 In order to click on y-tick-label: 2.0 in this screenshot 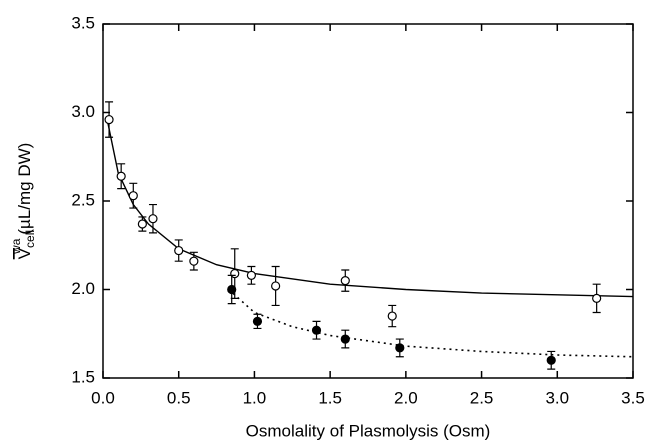, I will do `click(83, 288)`.